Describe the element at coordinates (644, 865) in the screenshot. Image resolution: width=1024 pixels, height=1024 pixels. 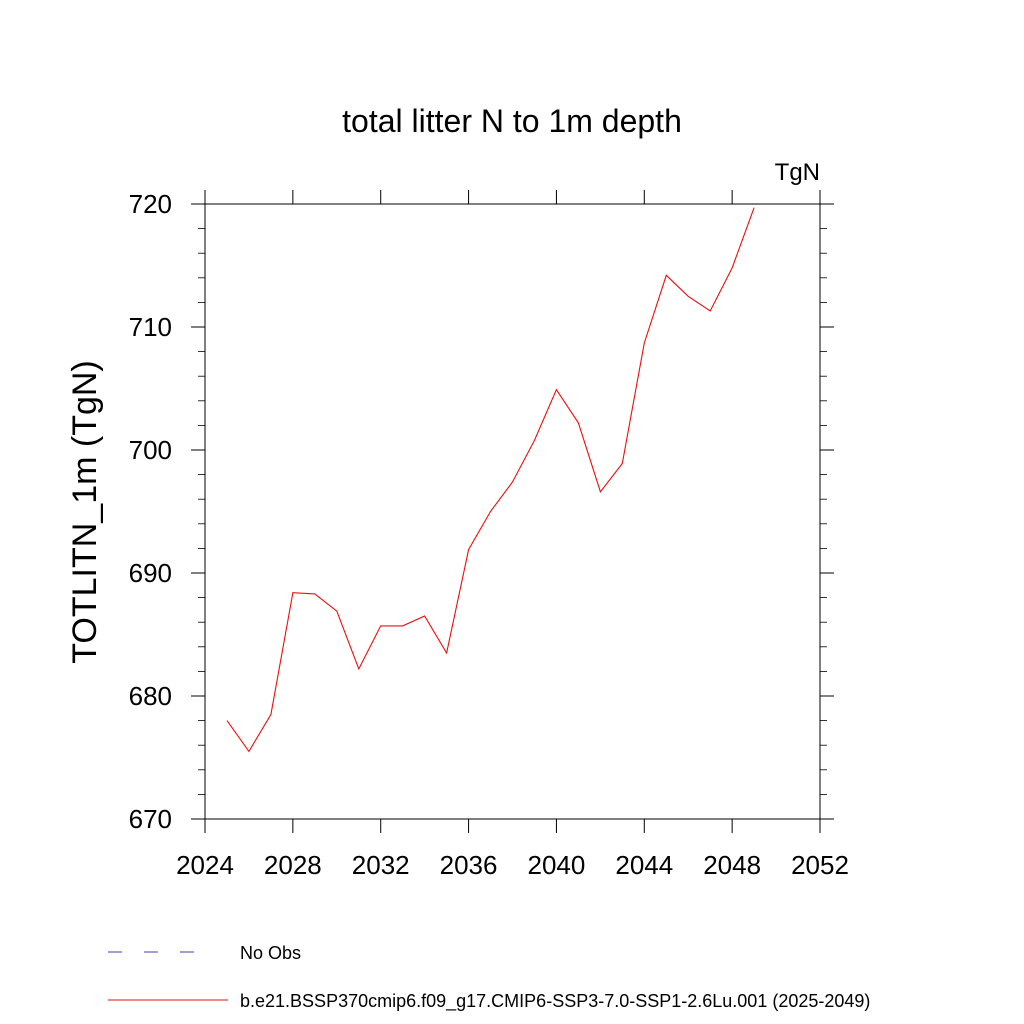
I see `x-tick-label: 2044` at that location.